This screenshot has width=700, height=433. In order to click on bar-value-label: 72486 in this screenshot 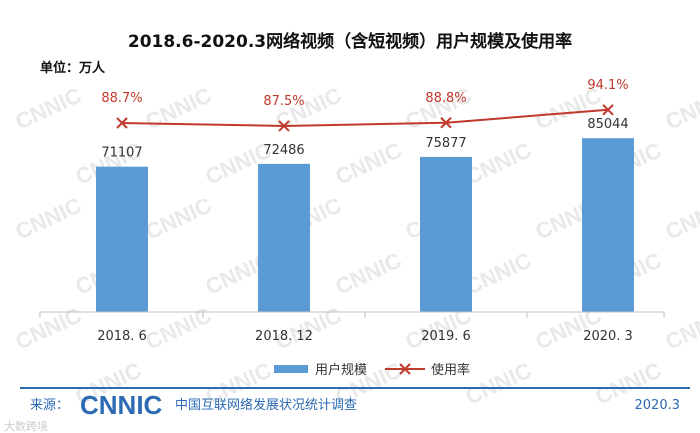, I will do `click(283, 150)`.